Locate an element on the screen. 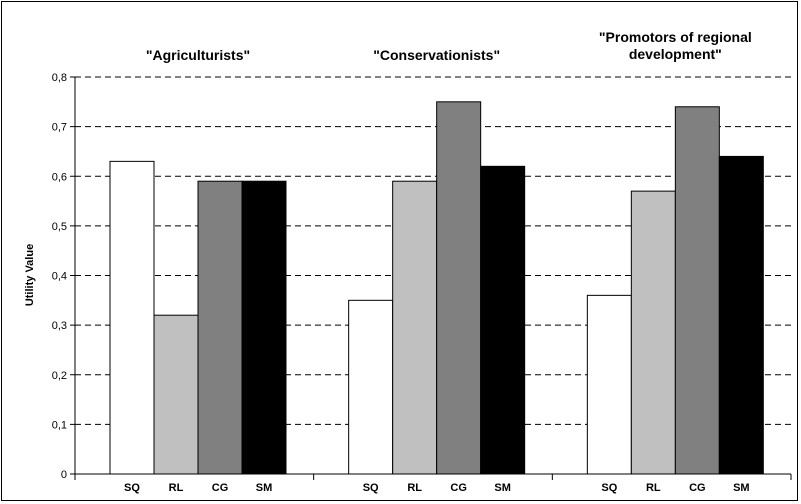  y-tick-label: 0,4 is located at coordinates (59, 277).